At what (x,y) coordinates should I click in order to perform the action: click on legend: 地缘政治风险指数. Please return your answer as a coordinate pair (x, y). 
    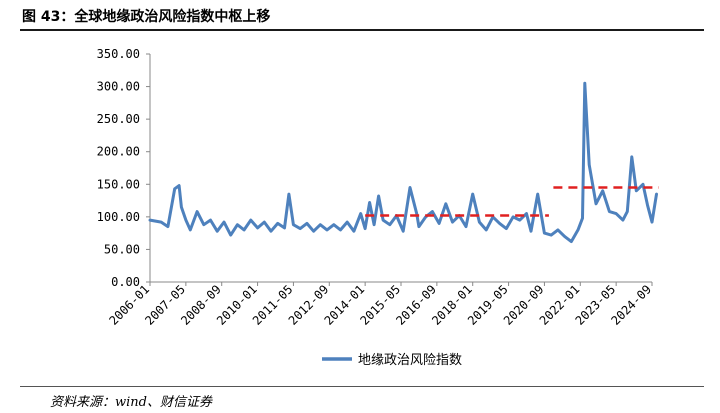
    Looking at the image, I should click on (392, 360).